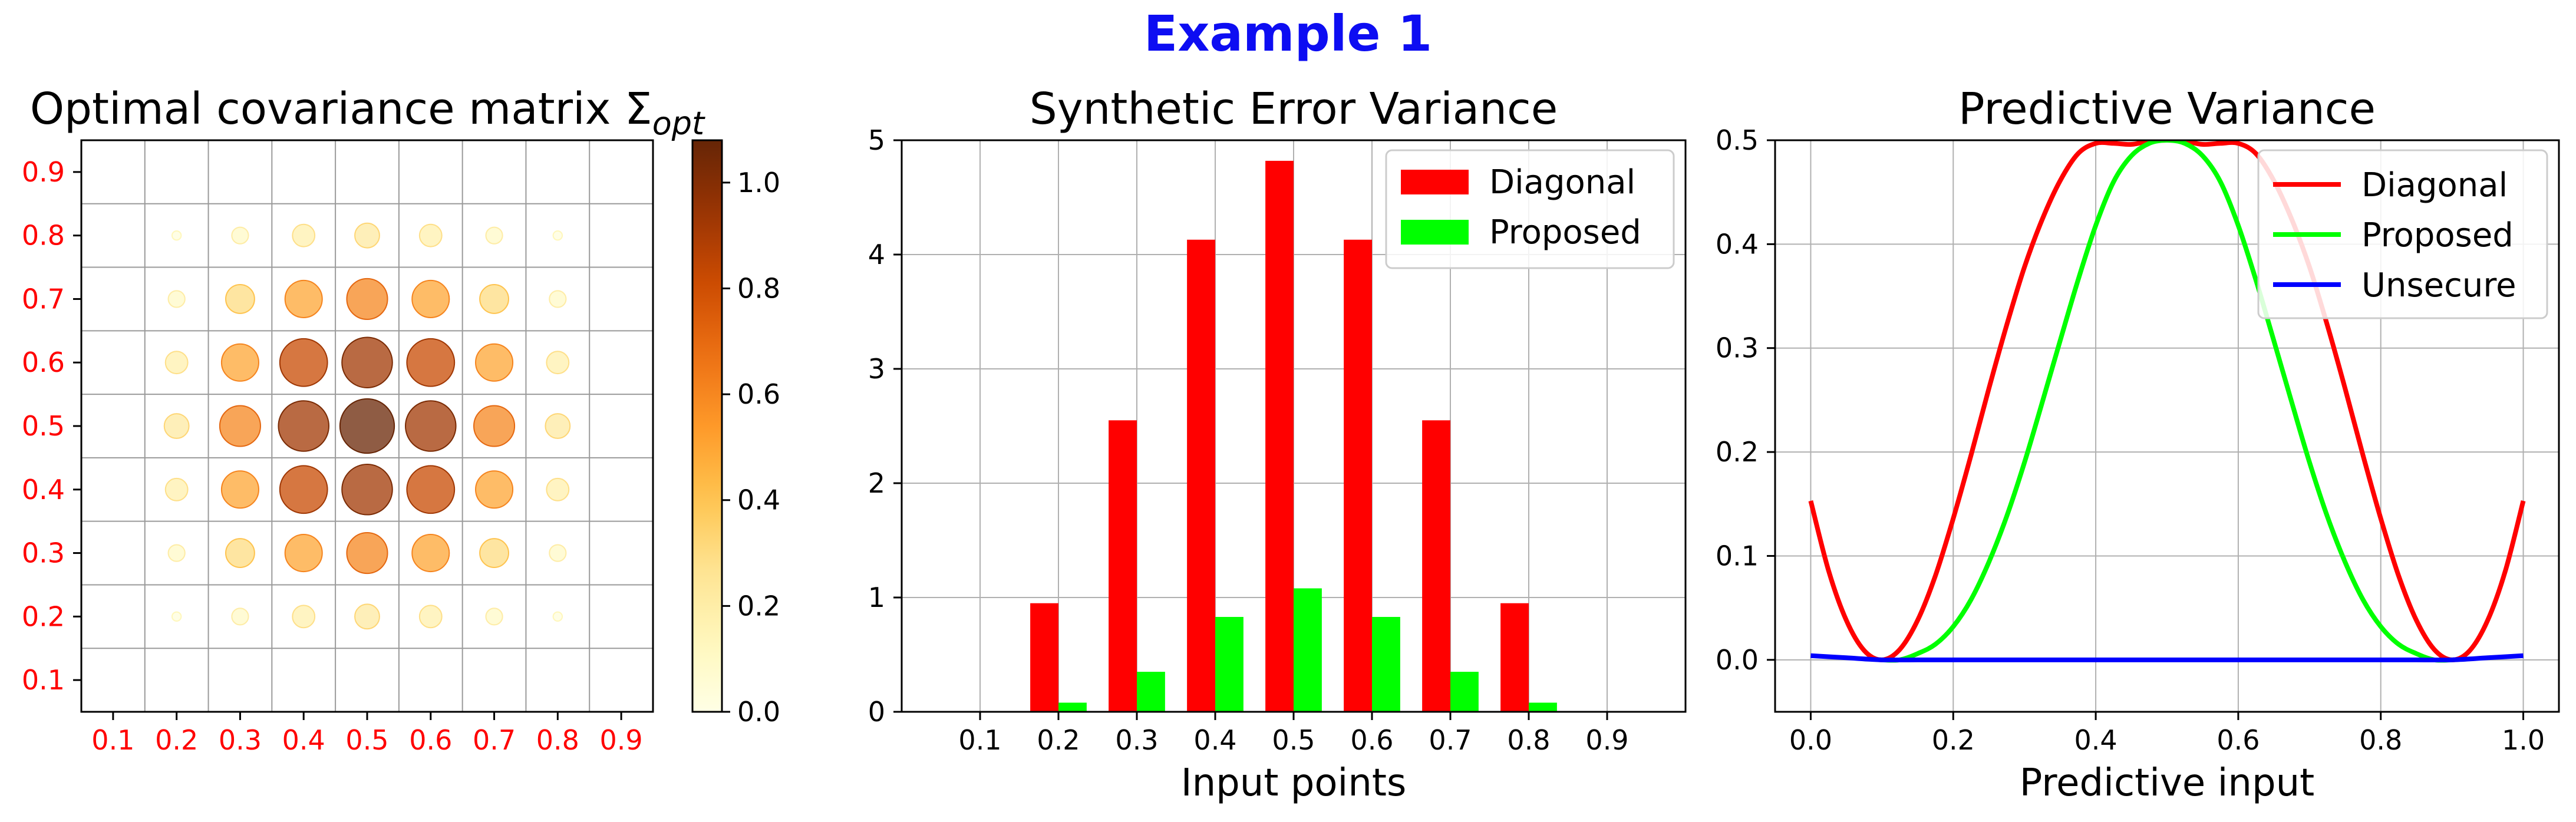 Image resolution: width=2576 pixels, height=822 pixels. Describe the element at coordinates (1288, 33) in the screenshot. I see `figure-title: Example 1` at that location.